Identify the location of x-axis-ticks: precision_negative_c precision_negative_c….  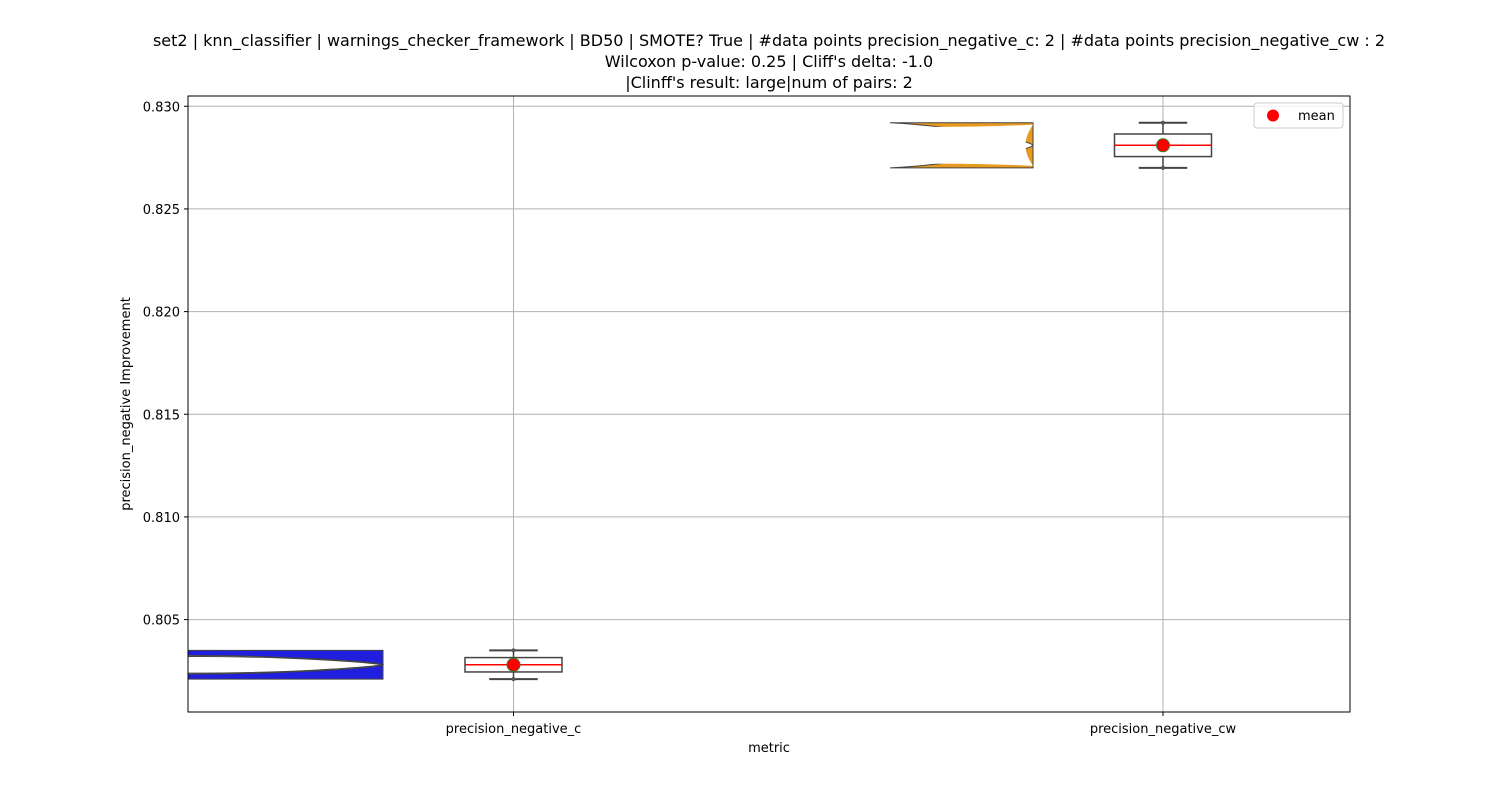
(841, 724).